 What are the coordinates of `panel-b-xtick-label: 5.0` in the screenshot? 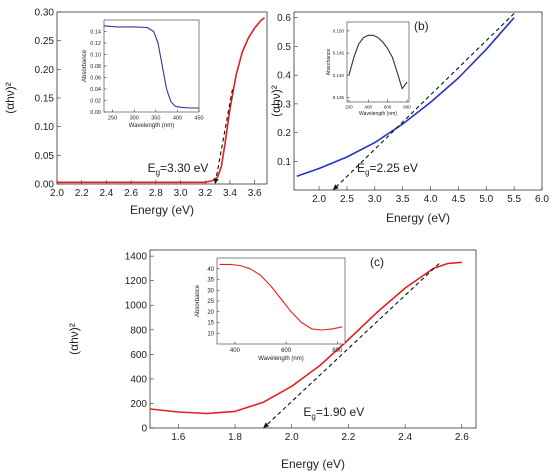 It's located at (486, 199).